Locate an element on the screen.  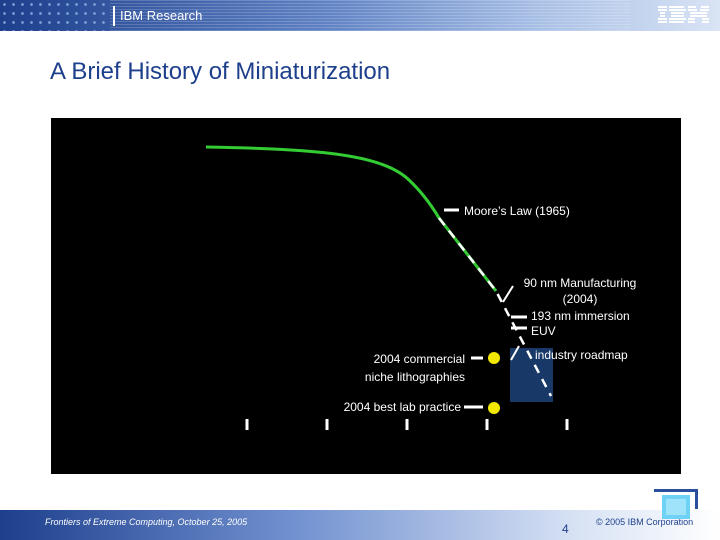
commercial-niche-label-line1: 2004 commercial is located at coordinates (419, 359).